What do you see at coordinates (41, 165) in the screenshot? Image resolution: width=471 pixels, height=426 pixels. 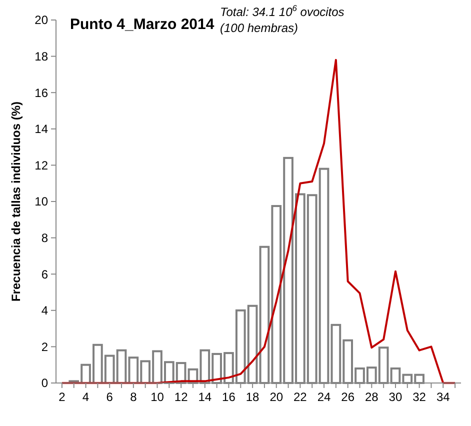 I see `y-tick-label: 12` at bounding box center [41, 165].